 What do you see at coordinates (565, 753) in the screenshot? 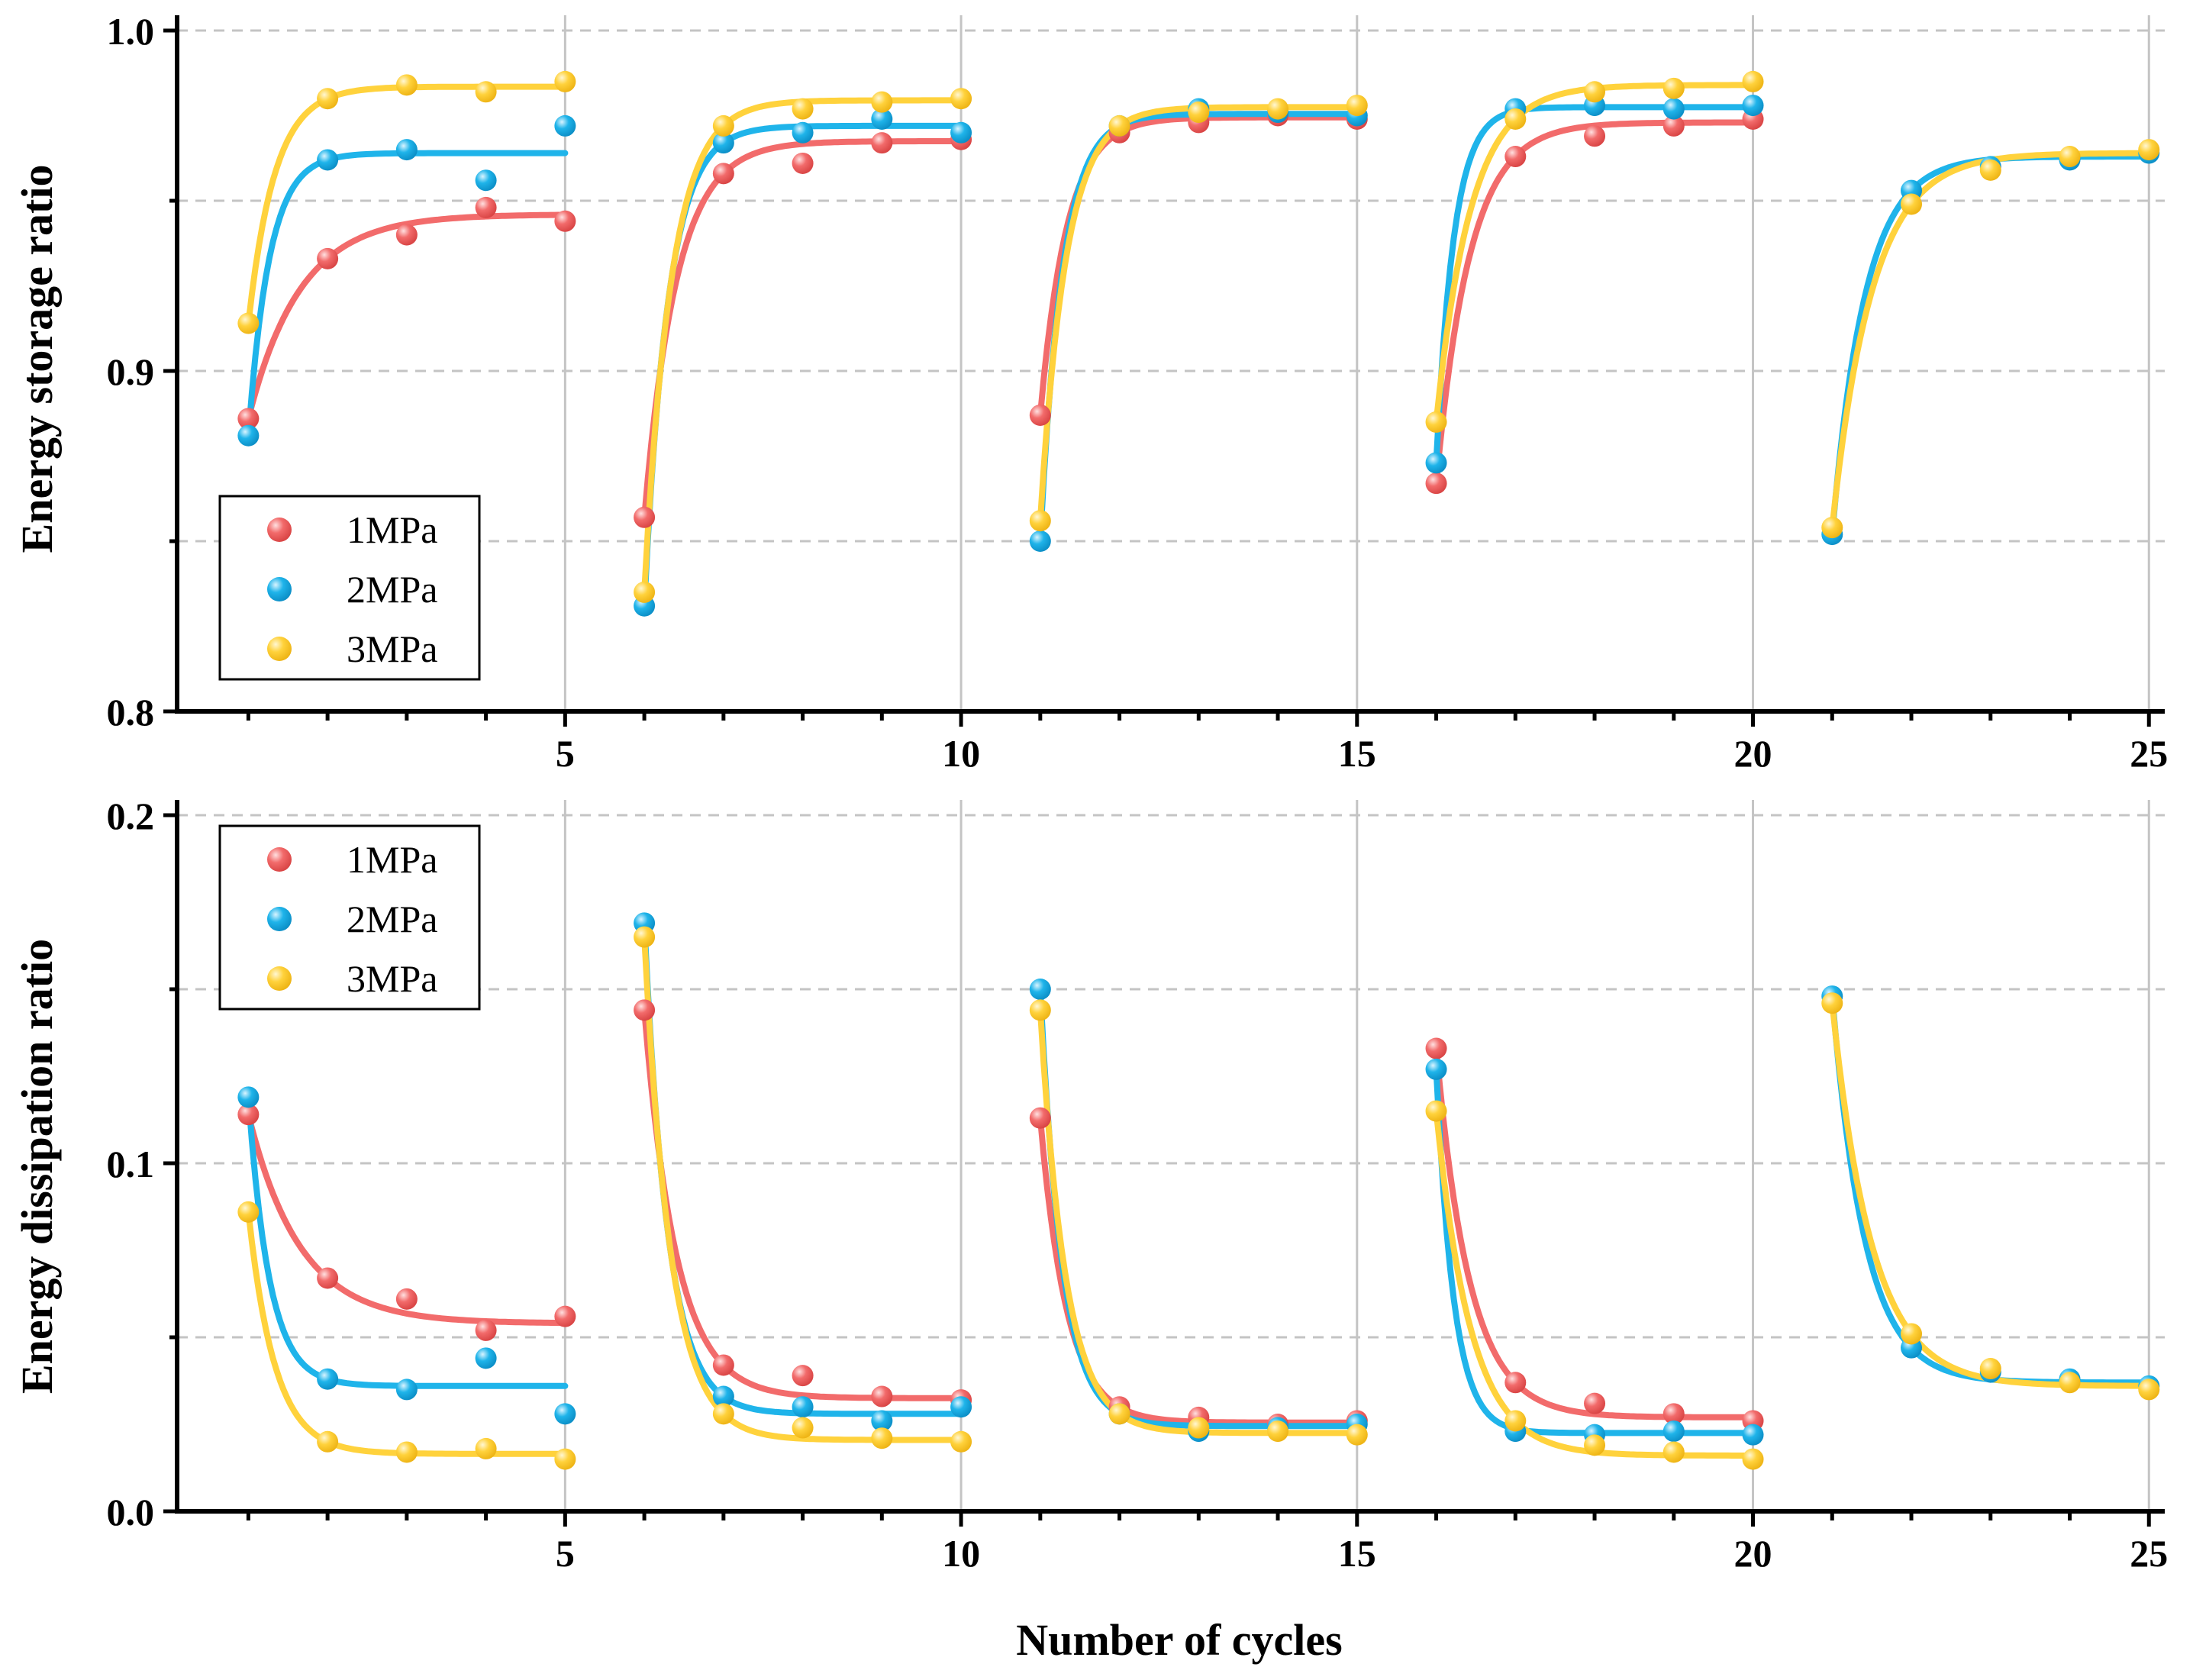
I see `top-xtick-label: 5` at bounding box center [565, 753].